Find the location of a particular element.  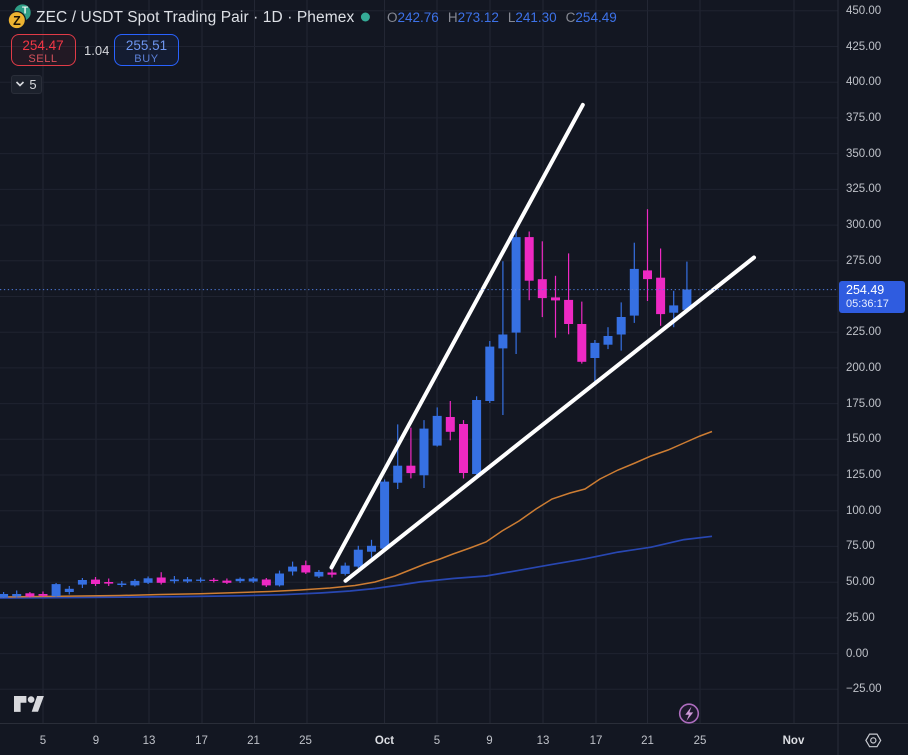

svg-text: Z is located at coordinates (17, 21).